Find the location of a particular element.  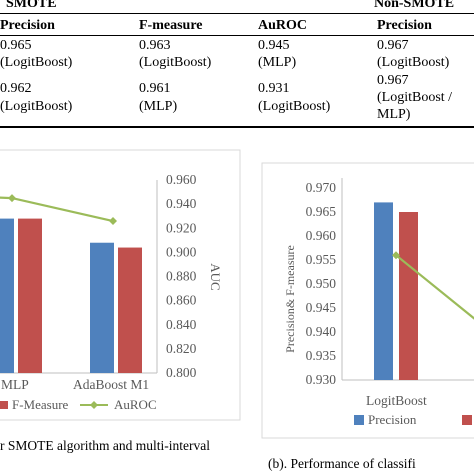

chart-a-tick-label: 0.800 is located at coordinates (181, 372).